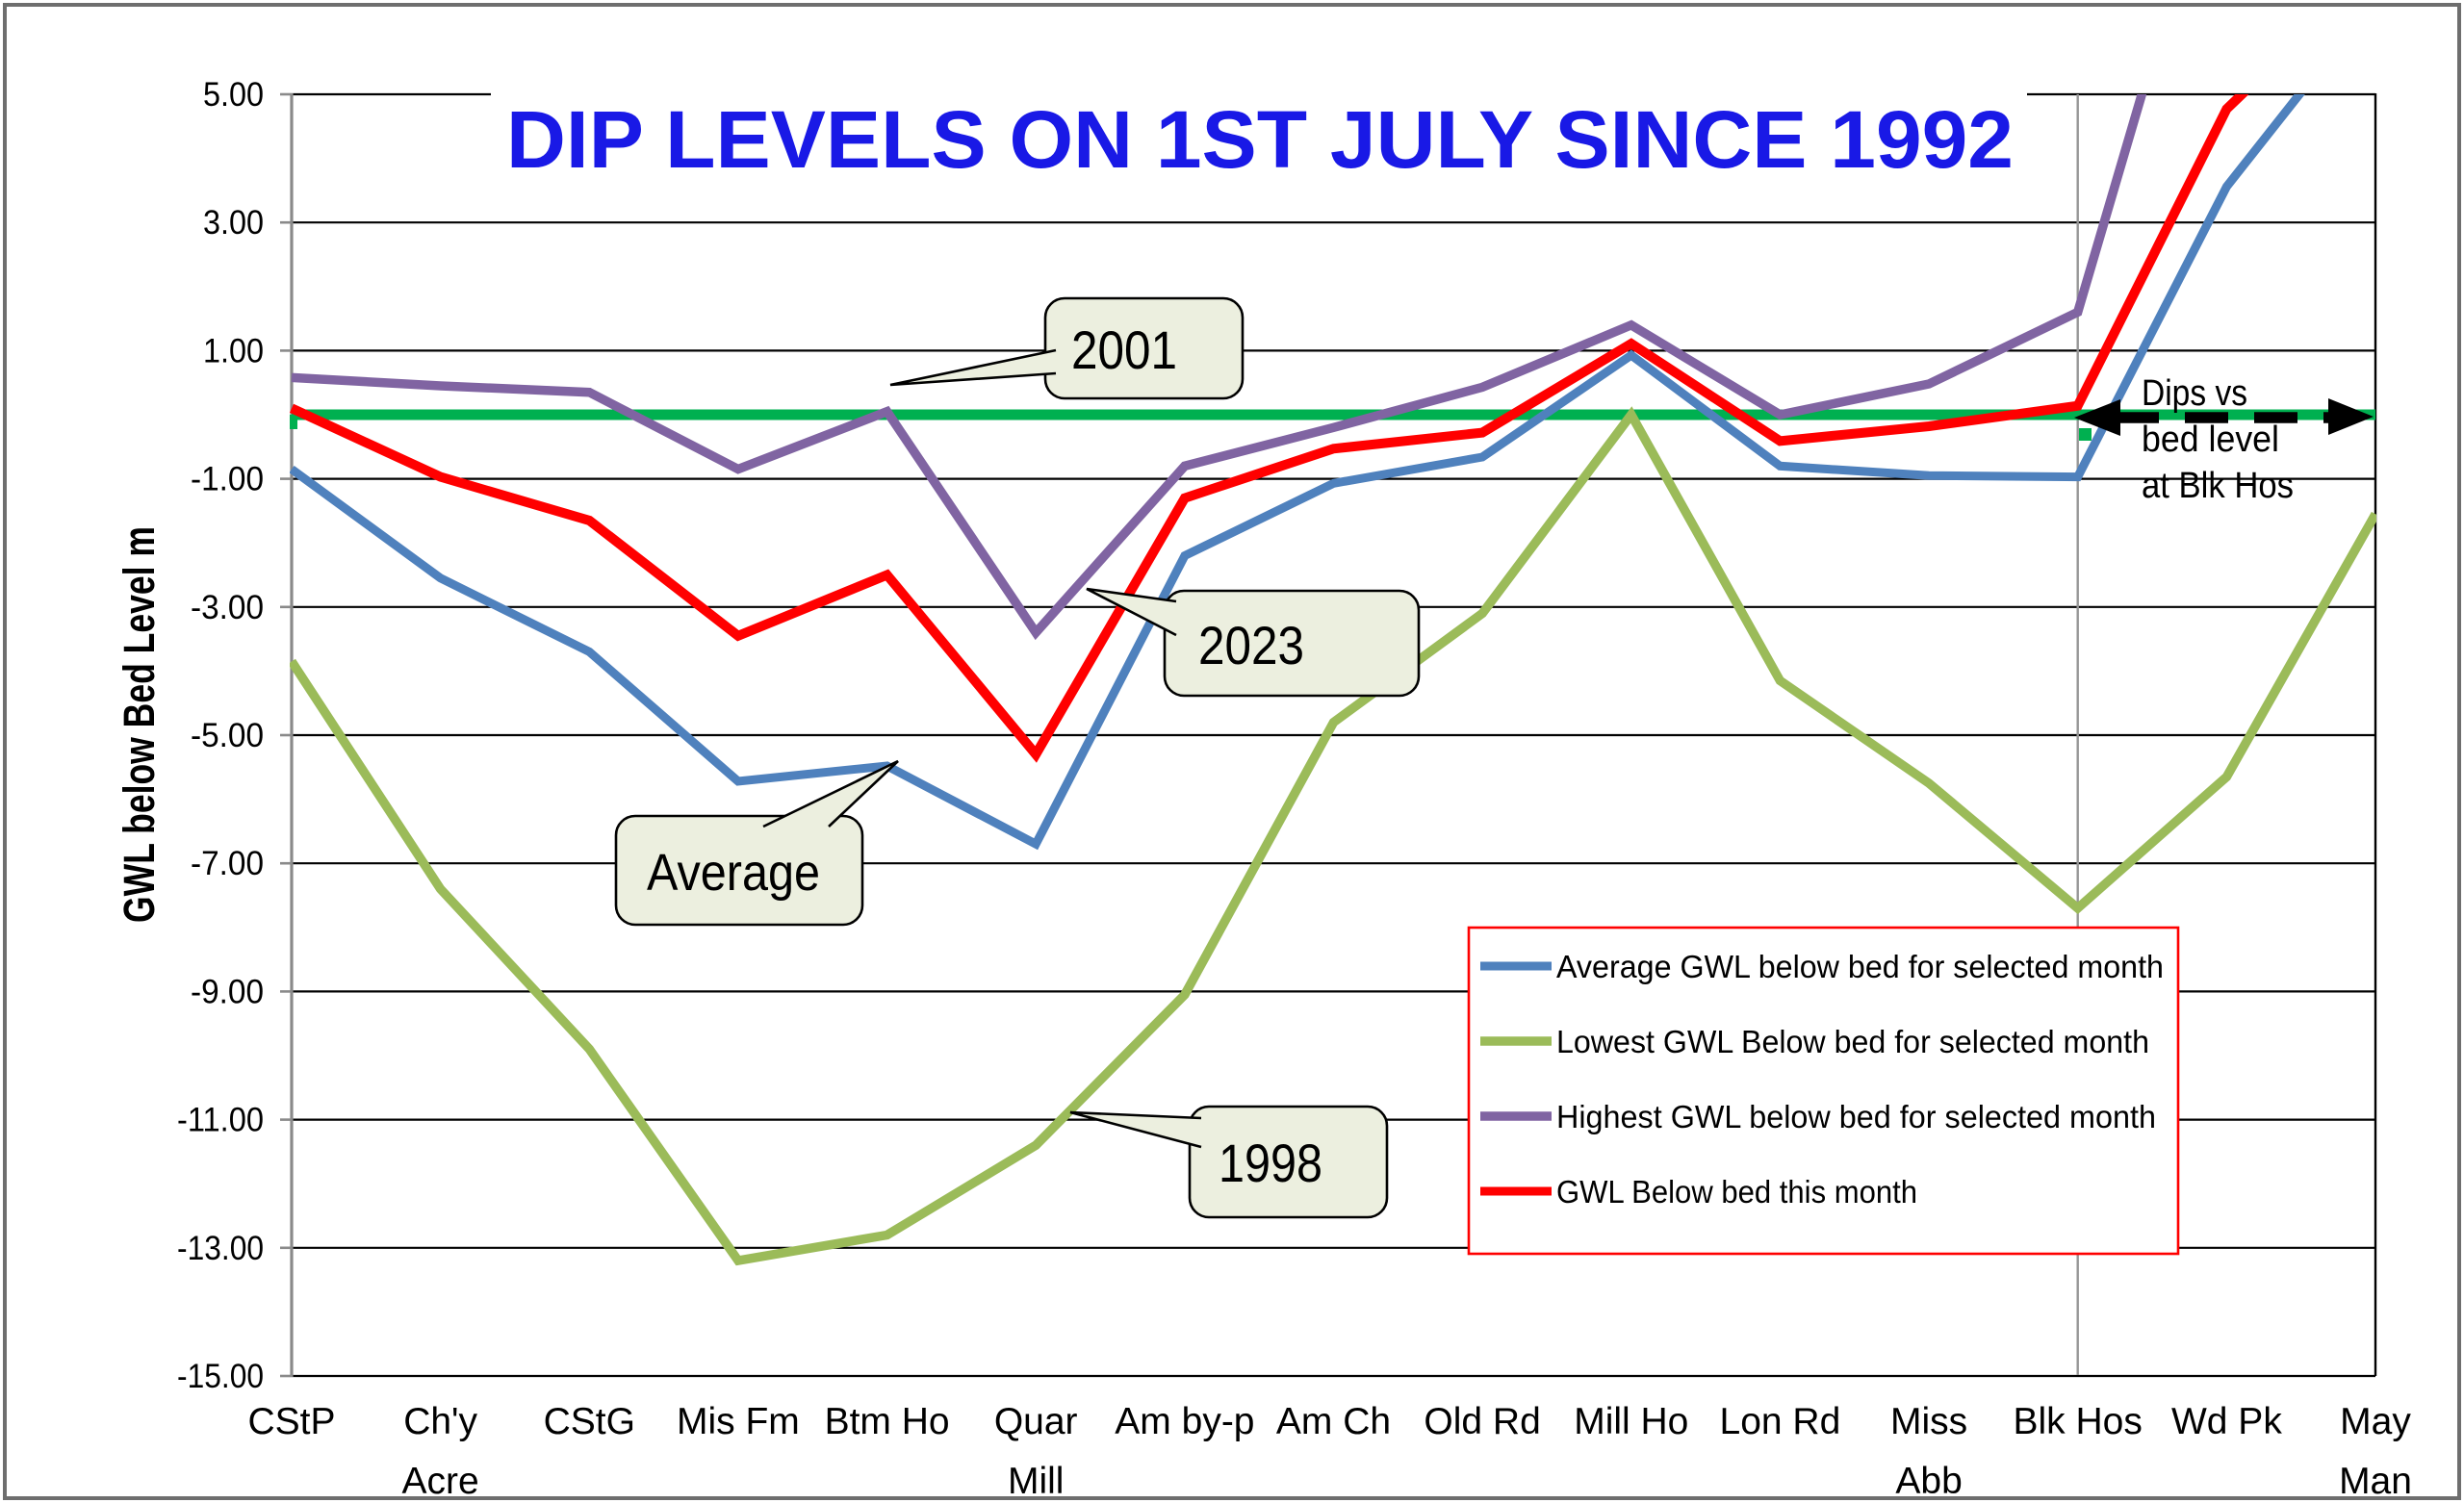  I want to click on svg-text: Am Ch, so click(1333, 1421).